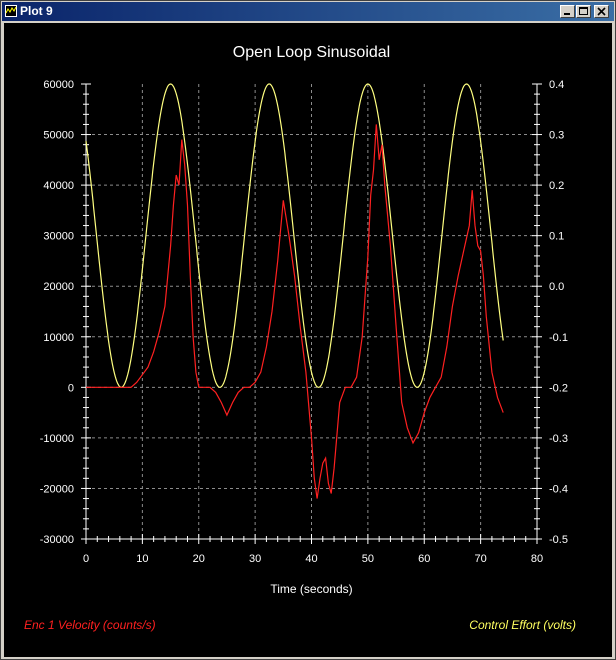  I want to click on y-left-tick-label: 30000, so click(58, 237).